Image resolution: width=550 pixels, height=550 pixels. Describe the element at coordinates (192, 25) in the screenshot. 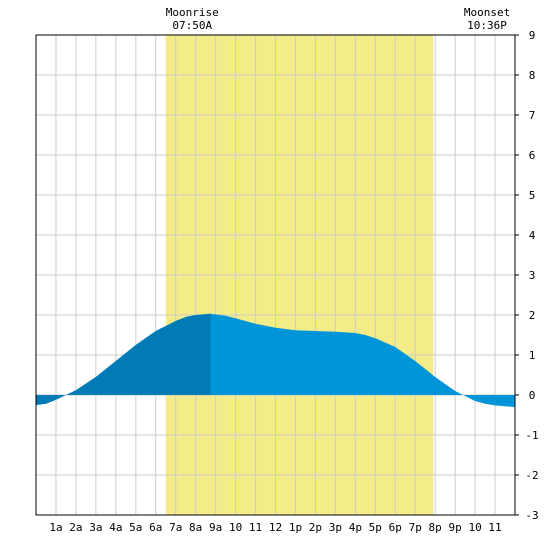

I see `moon-event-time: 07:50A` at that location.